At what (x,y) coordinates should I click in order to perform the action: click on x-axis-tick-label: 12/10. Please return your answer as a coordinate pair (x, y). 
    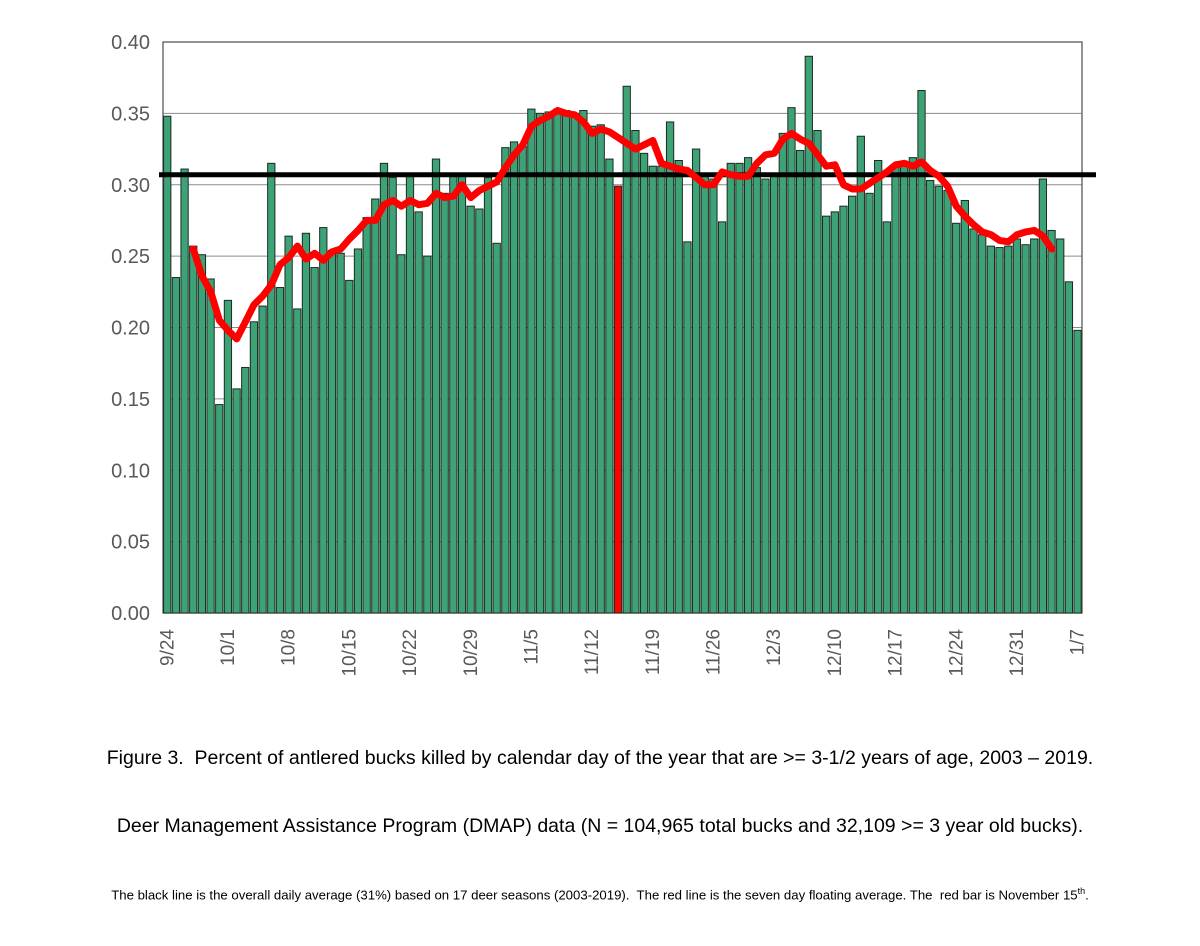
    Looking at the image, I should click on (835, 653).